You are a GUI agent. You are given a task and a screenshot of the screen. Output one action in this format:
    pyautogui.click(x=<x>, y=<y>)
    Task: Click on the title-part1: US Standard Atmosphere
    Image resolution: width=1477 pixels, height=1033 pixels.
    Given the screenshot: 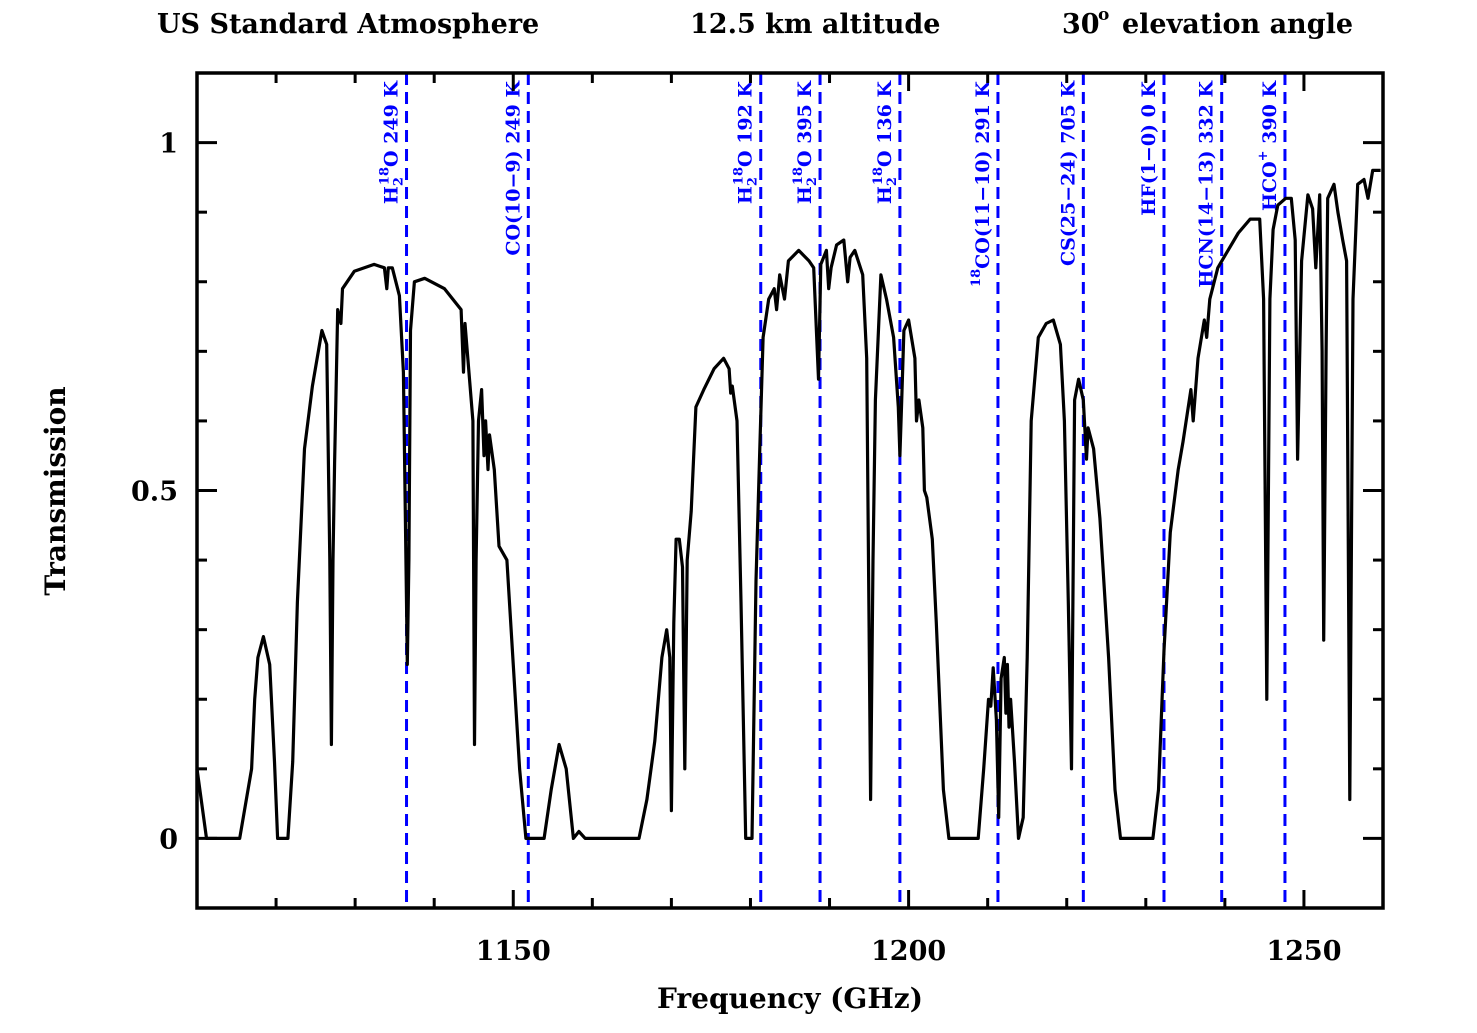 What is the action you would take?
    pyautogui.click(x=348, y=24)
    